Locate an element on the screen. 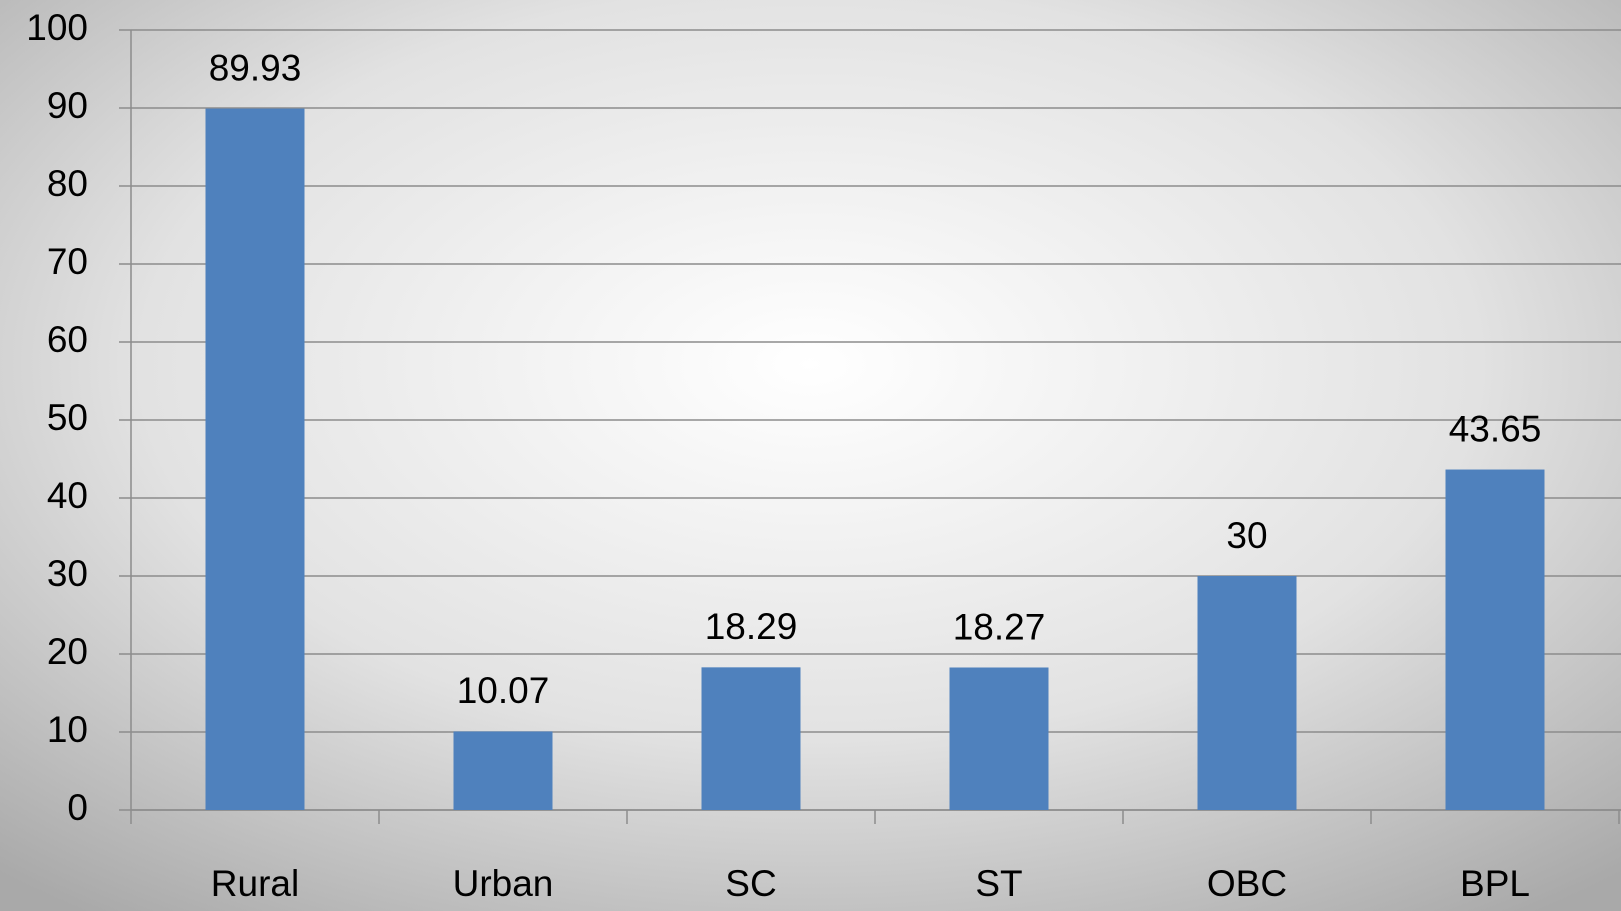  x-tick-label: Urban is located at coordinates (503, 883).